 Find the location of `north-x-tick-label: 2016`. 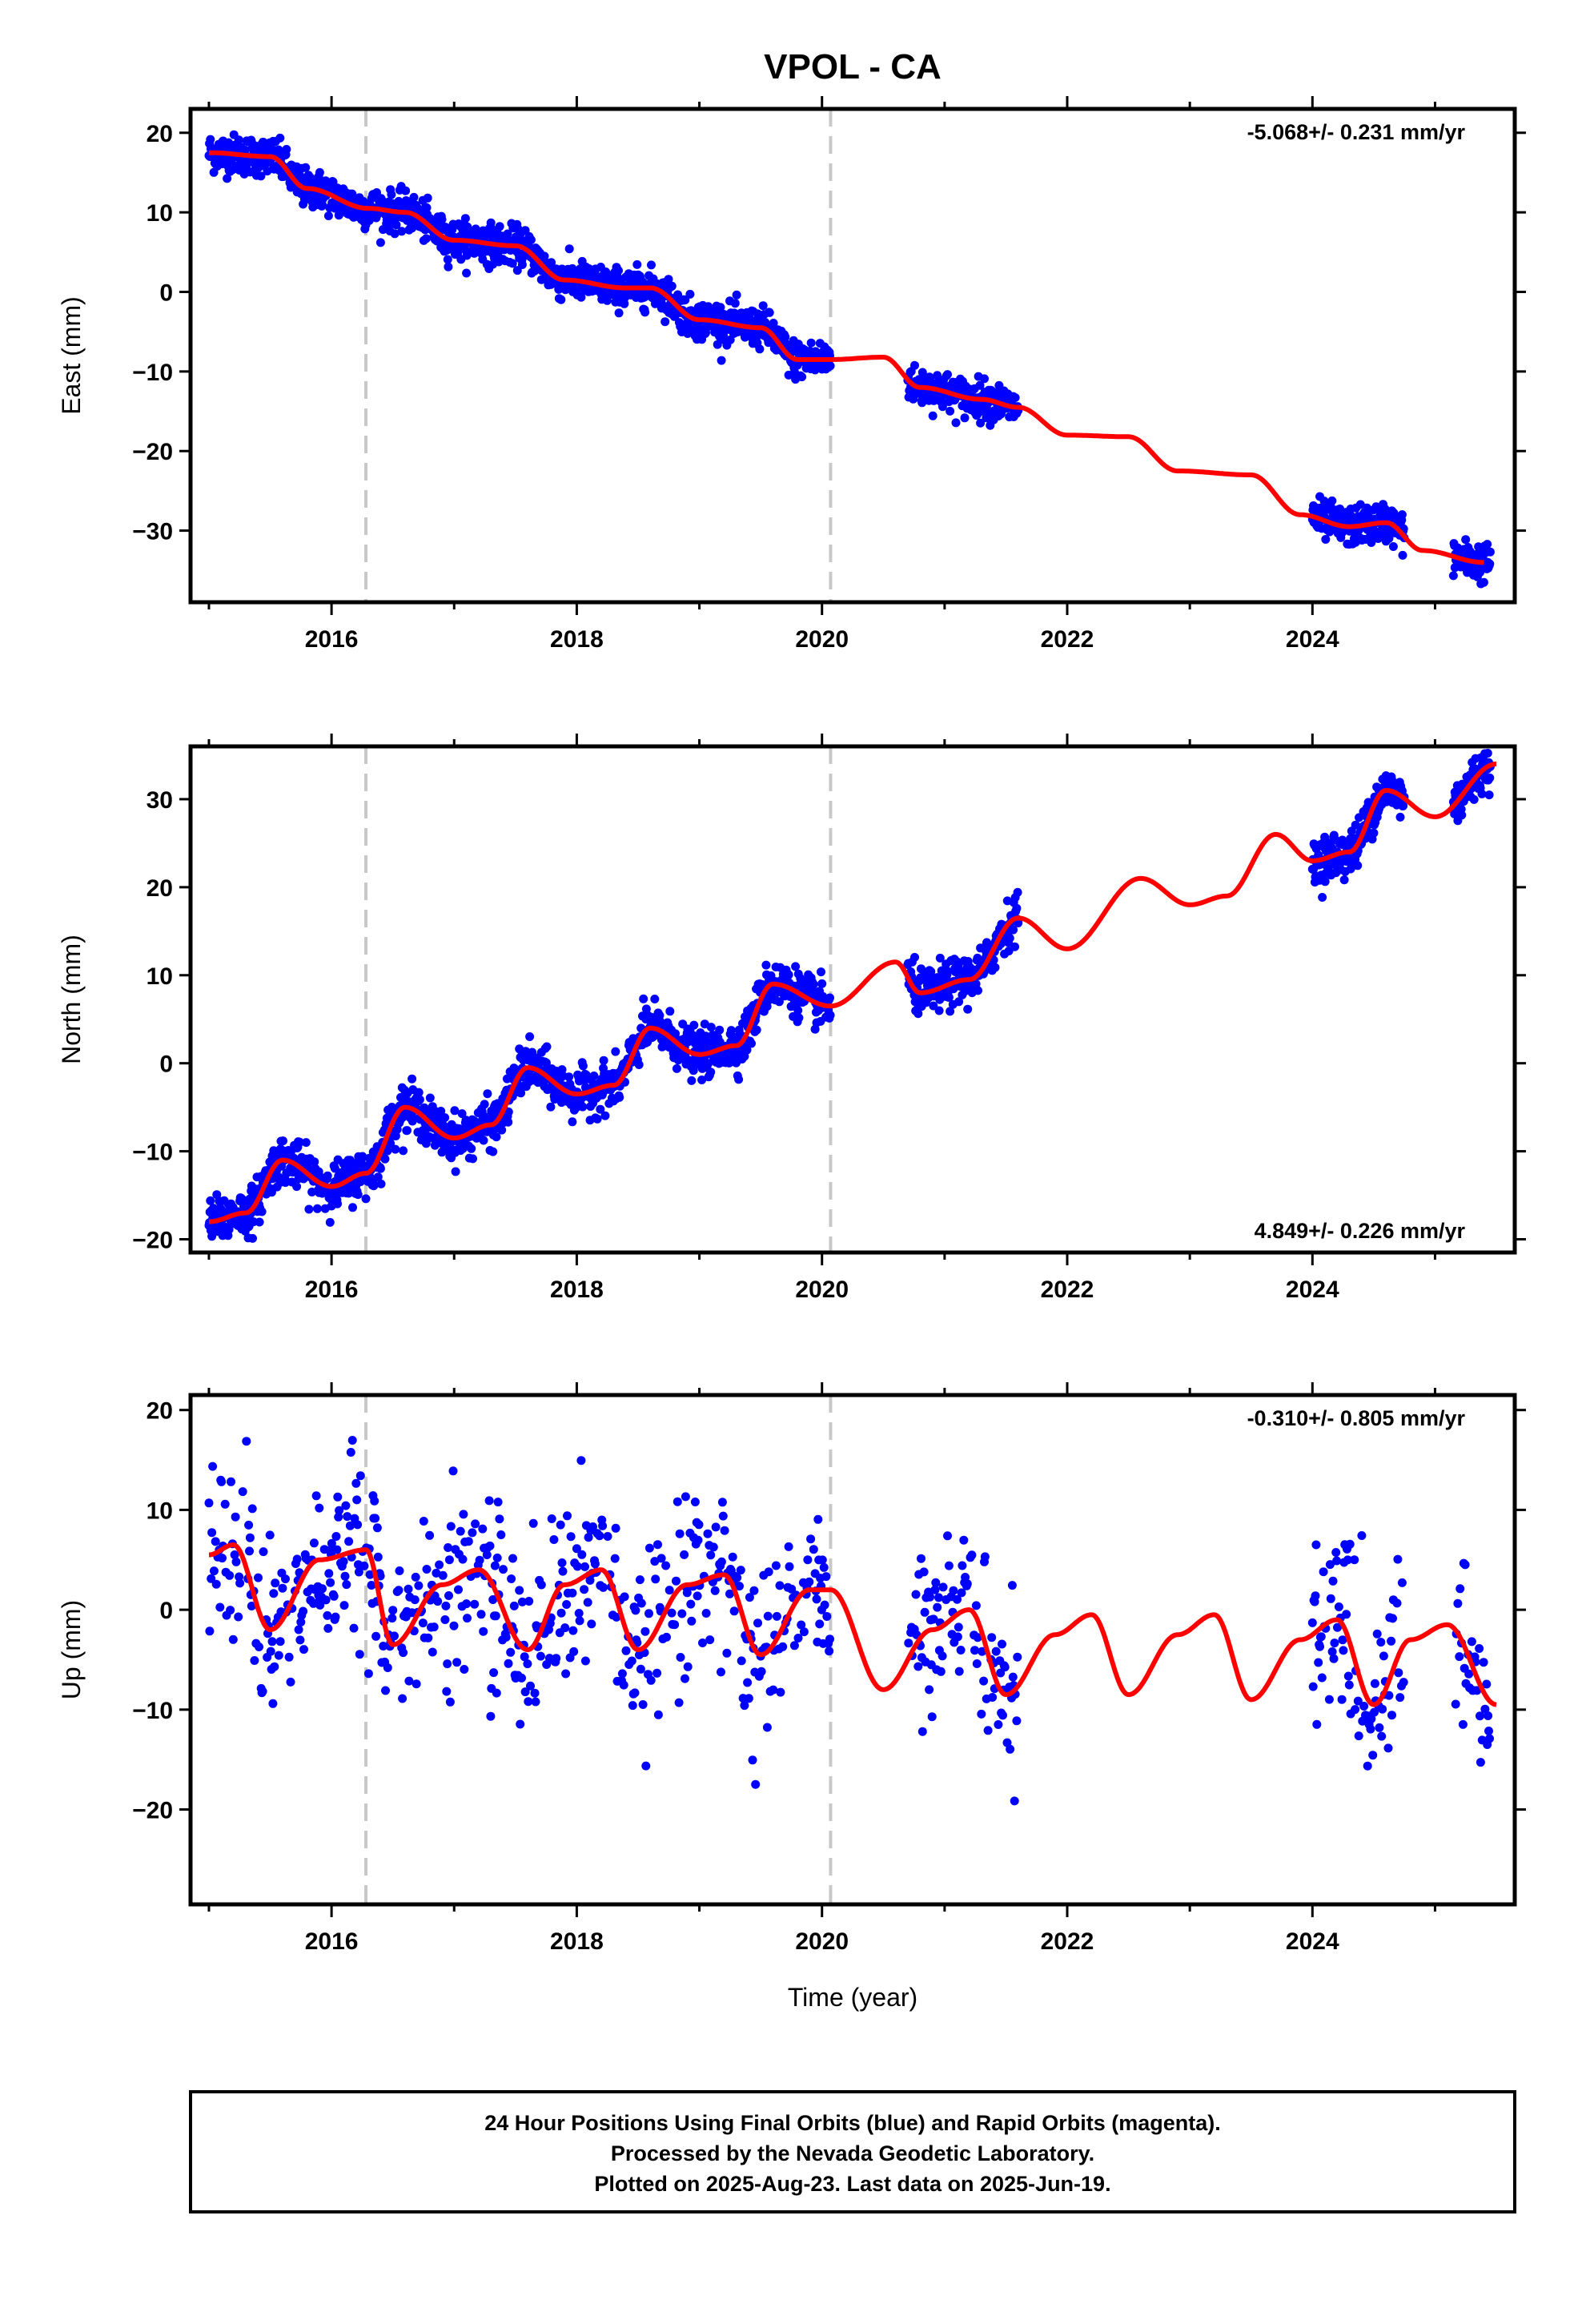

north-x-tick-label: 2016 is located at coordinates (332, 1290).